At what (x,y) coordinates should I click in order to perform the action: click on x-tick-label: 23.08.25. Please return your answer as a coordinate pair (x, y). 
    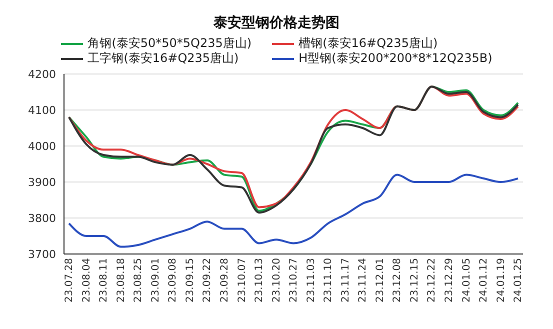
    Looking at the image, I should click on (138, 280).